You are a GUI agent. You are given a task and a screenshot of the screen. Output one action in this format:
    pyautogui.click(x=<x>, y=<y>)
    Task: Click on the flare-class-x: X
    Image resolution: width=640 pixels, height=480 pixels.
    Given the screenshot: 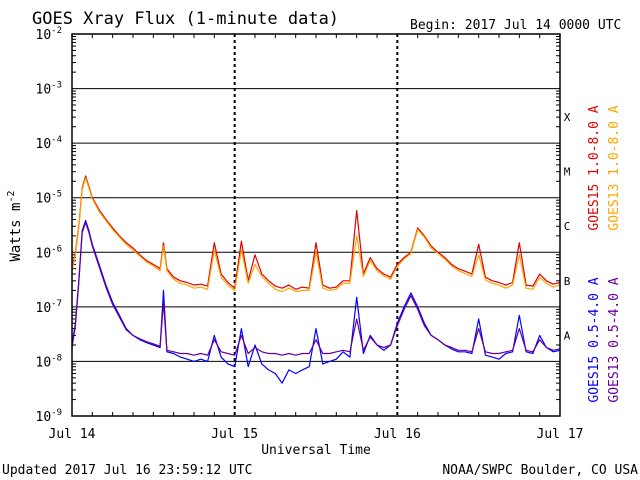 What is the action you would take?
    pyautogui.click(x=567, y=117)
    